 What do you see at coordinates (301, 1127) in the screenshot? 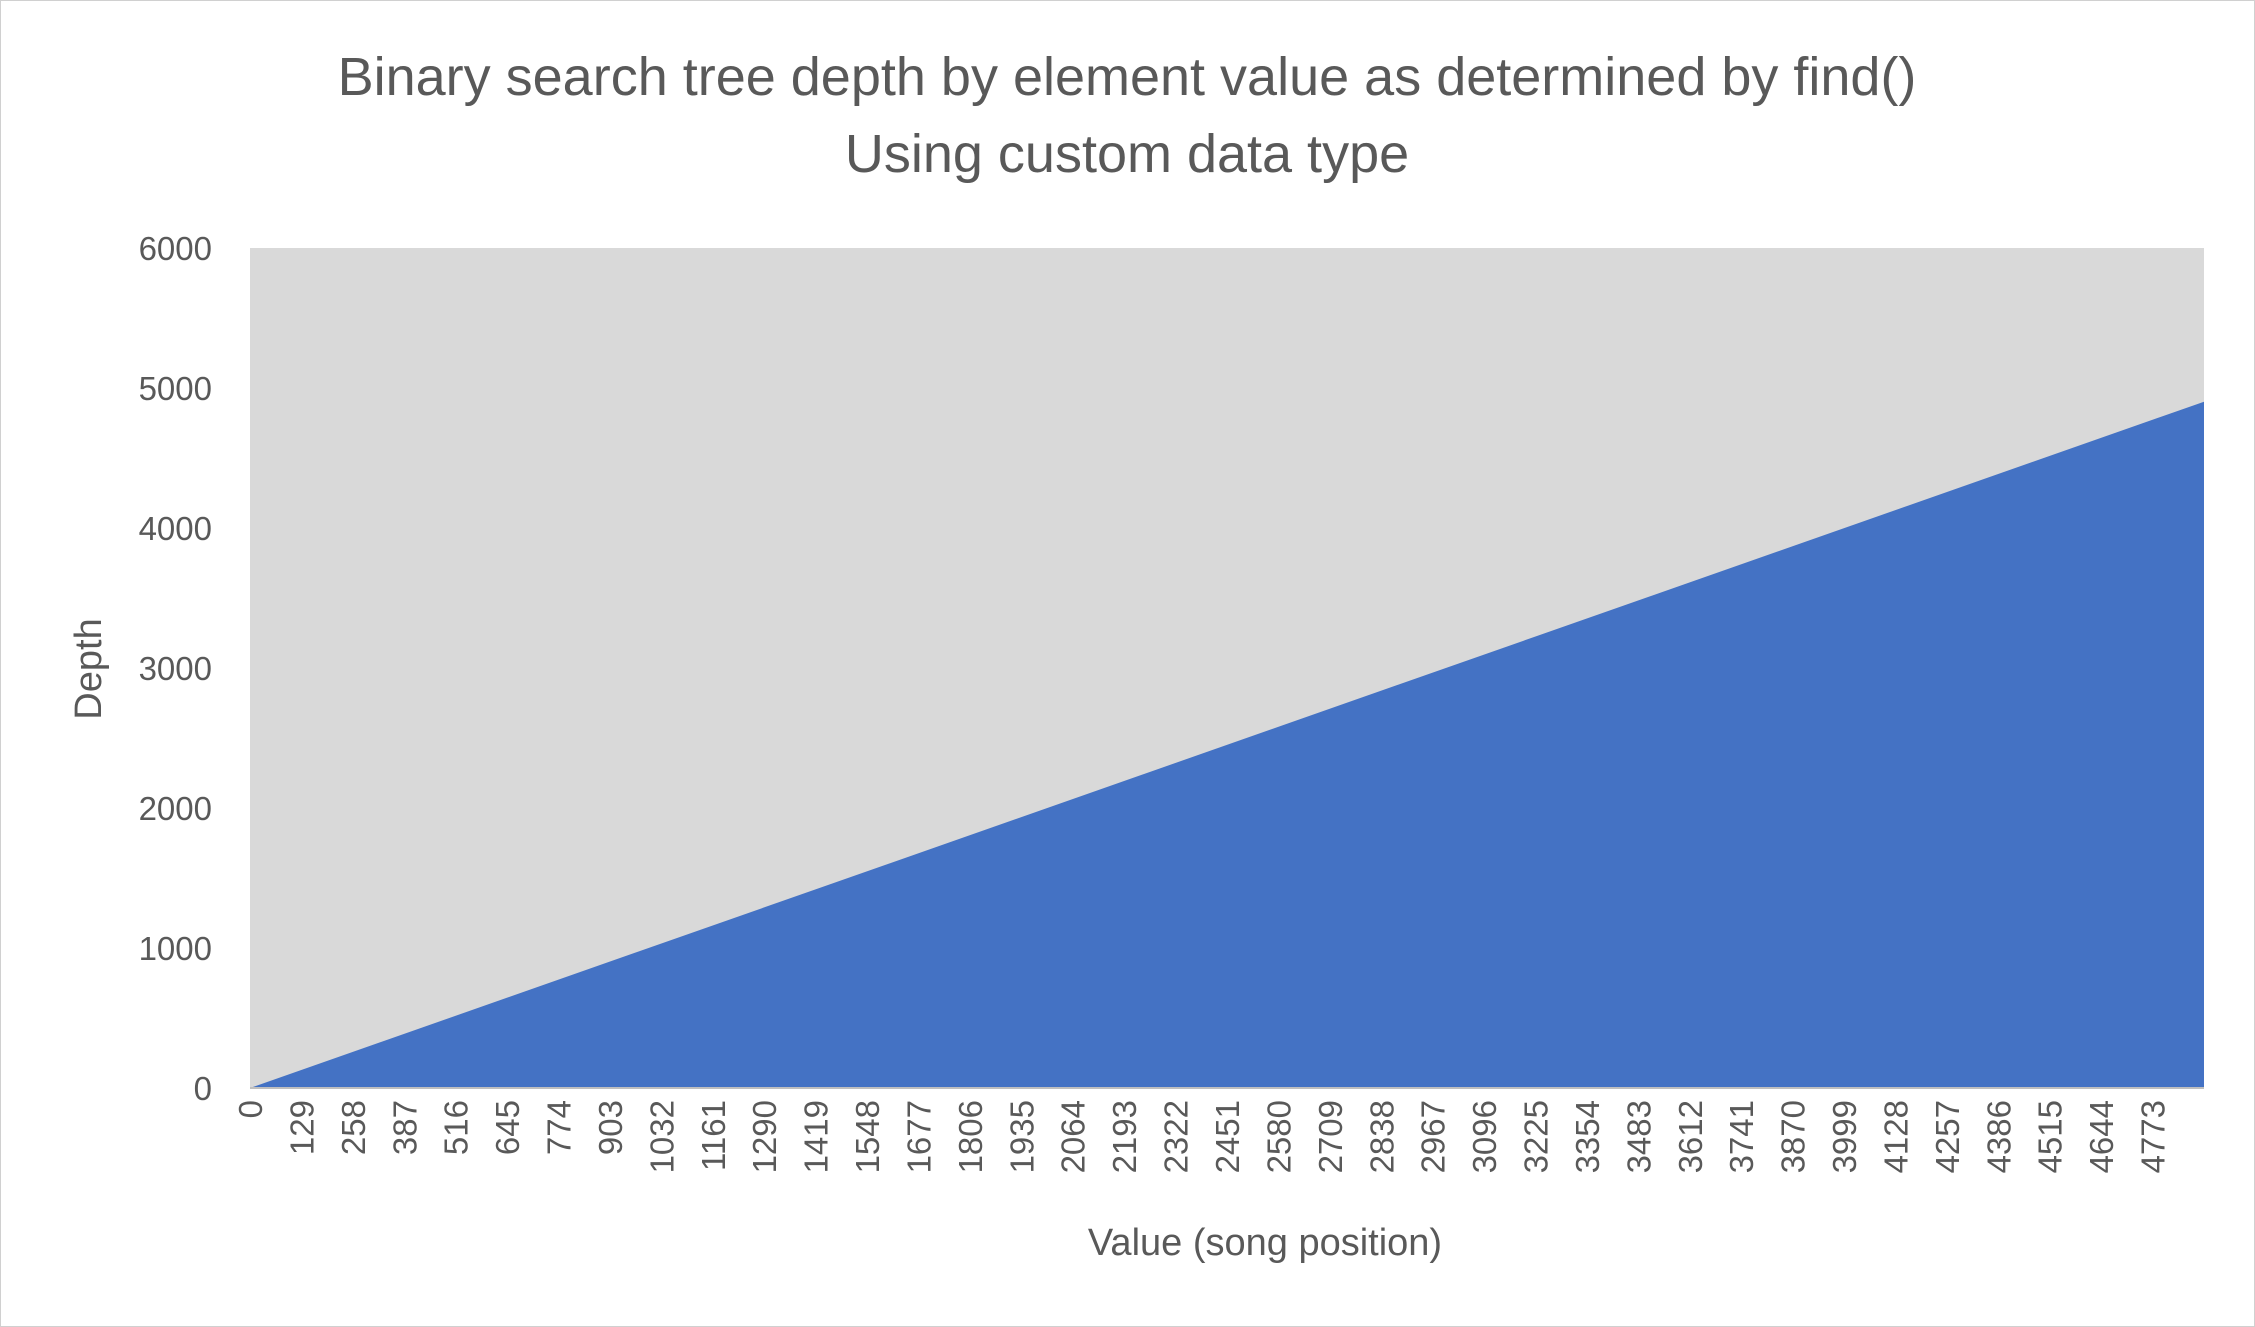
I see `x-tick-label: 129` at bounding box center [301, 1127].